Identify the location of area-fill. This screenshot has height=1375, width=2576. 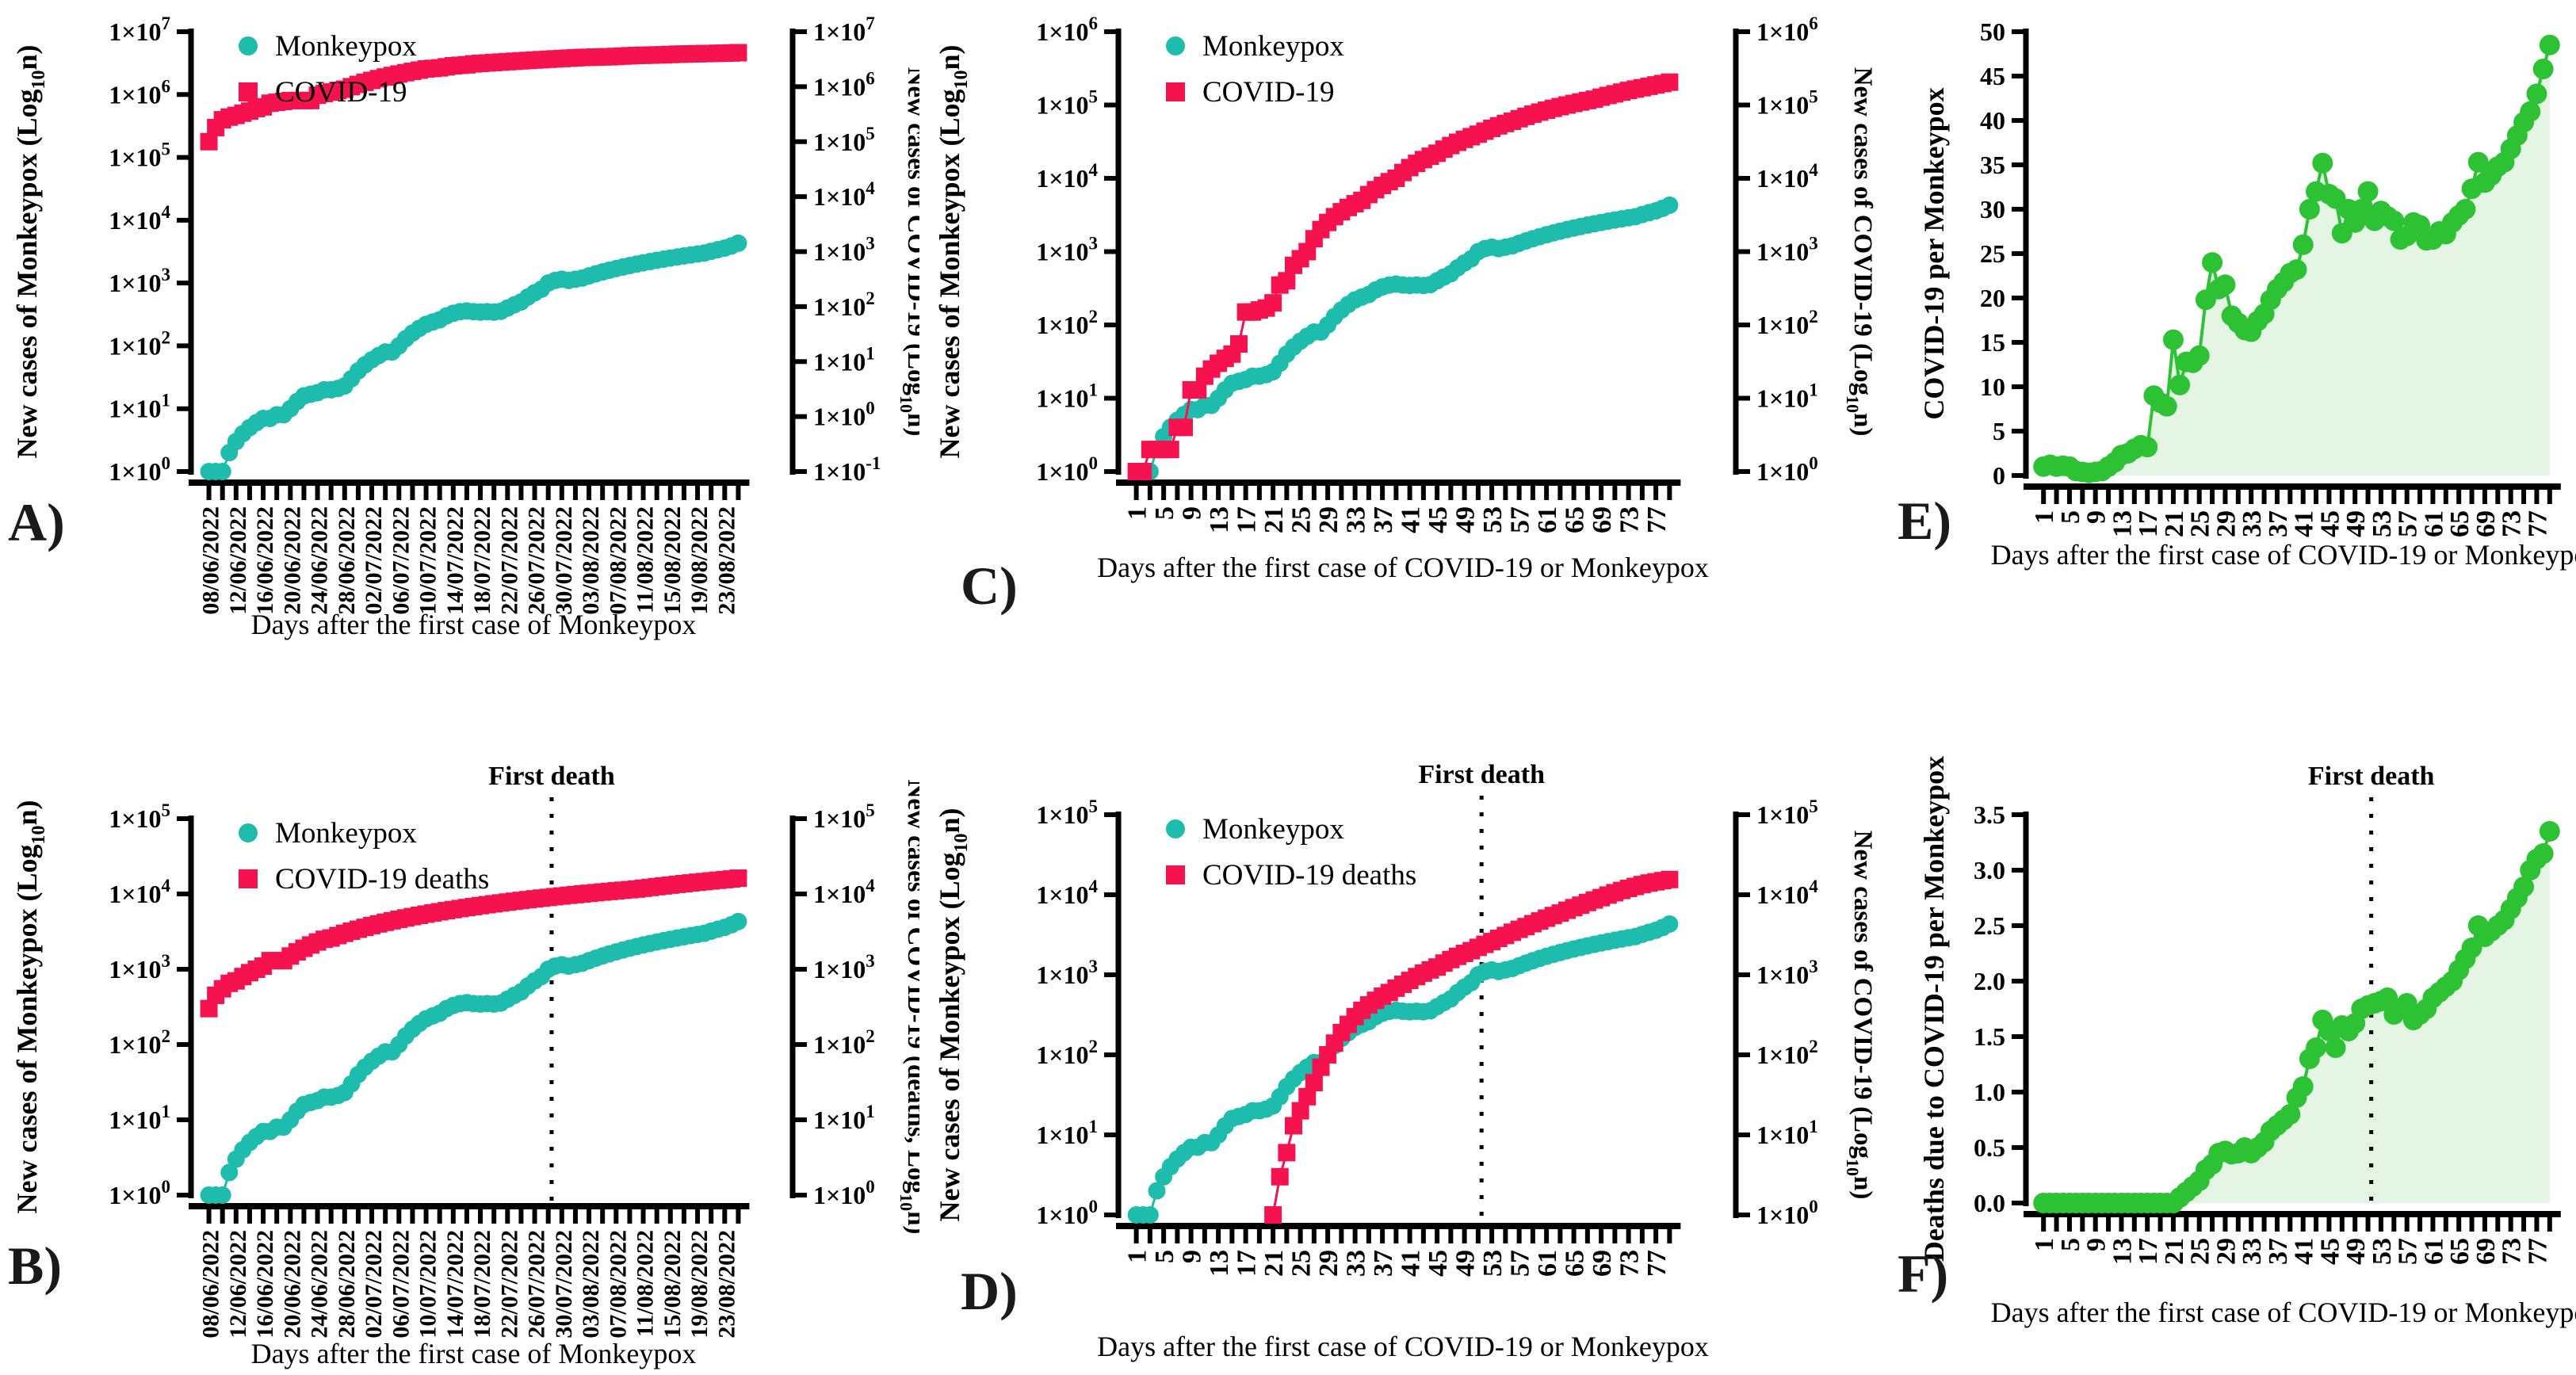
(2296, 260).